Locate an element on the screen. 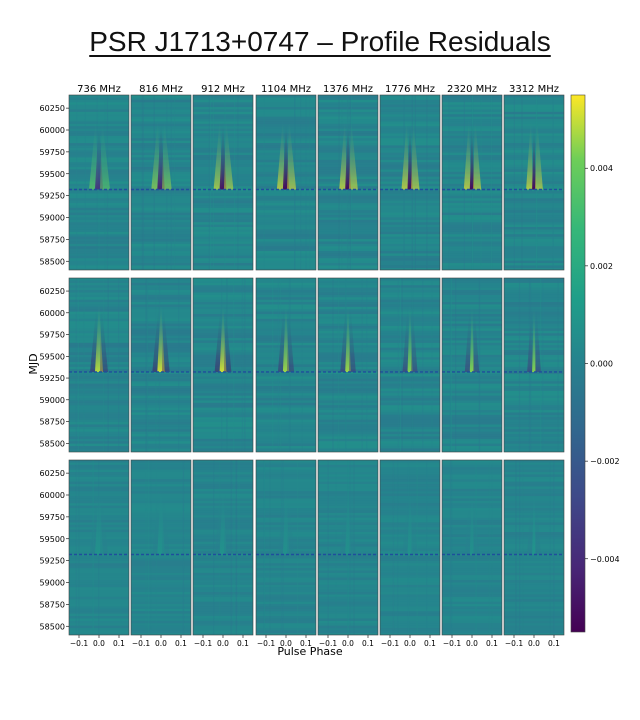 This screenshot has height=720, width=640. x-tick-label: 0.1 is located at coordinates (368, 643).